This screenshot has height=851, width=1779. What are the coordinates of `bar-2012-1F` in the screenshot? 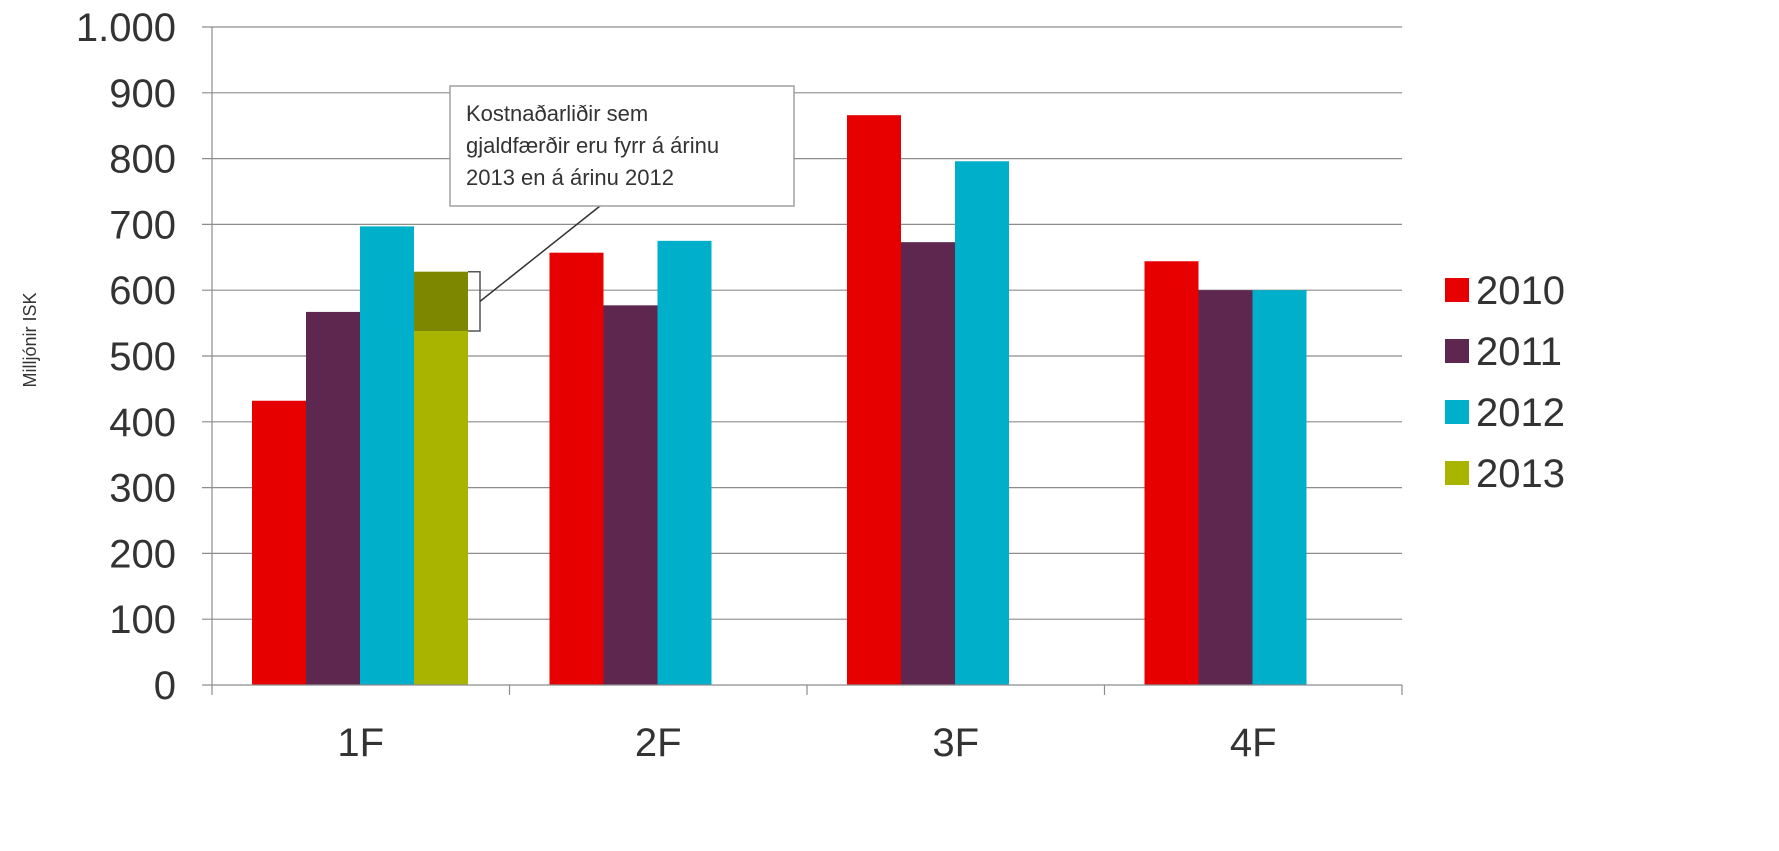 It's located at (387, 455).